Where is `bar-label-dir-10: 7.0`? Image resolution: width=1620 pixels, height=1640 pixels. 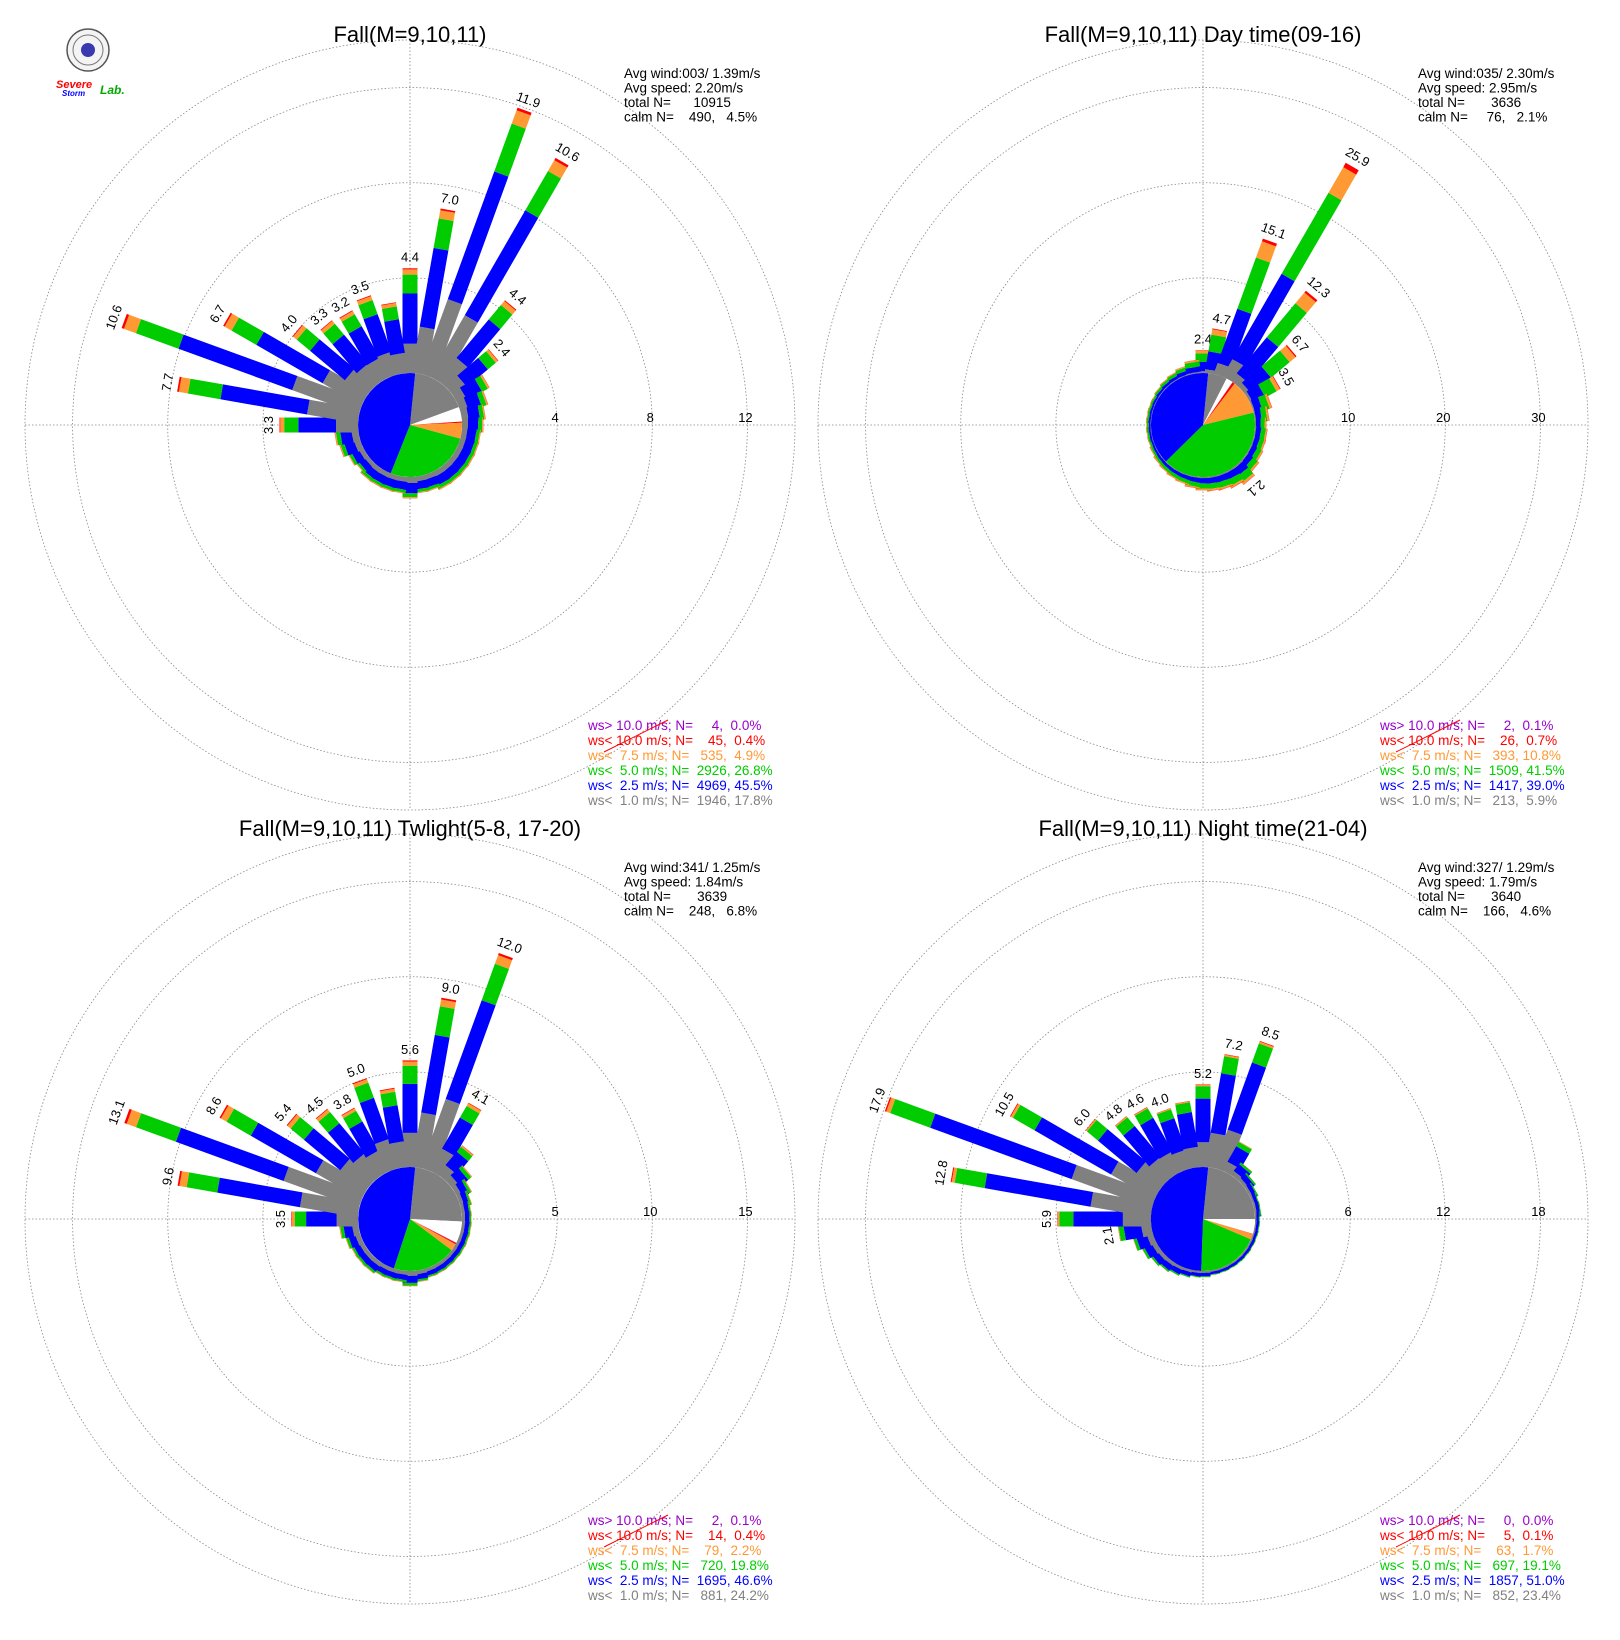
bar-label-dir-10: 7.0 is located at coordinates (450, 199).